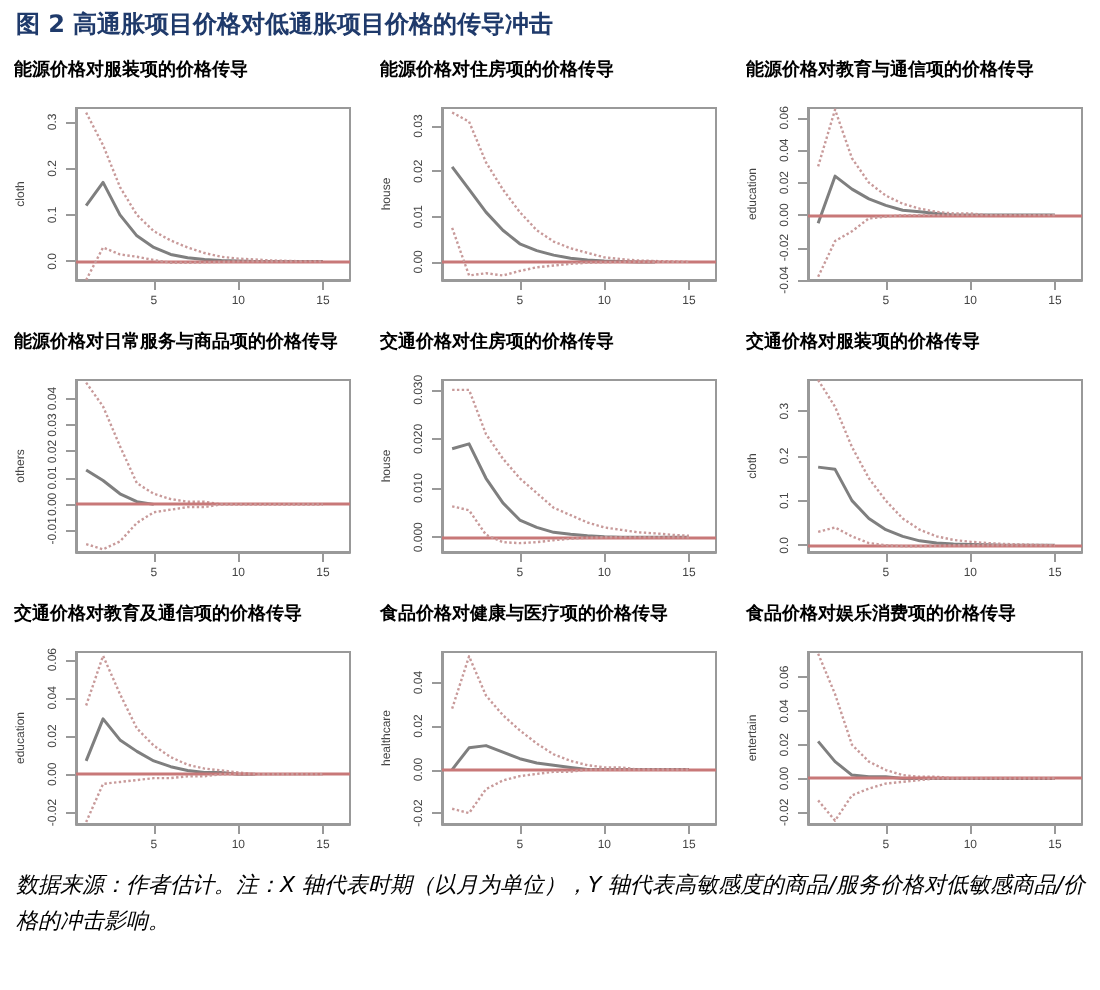 This screenshot has height=990, width=1100. Describe the element at coordinates (285, 25) in the screenshot. I see `text: 图 2 高通胀项目价格对低通胀项目价格的传导冲击` at that location.